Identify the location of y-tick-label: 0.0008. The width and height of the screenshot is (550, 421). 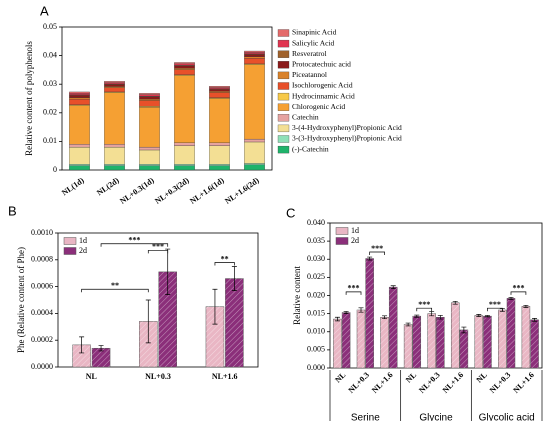
(42, 259).